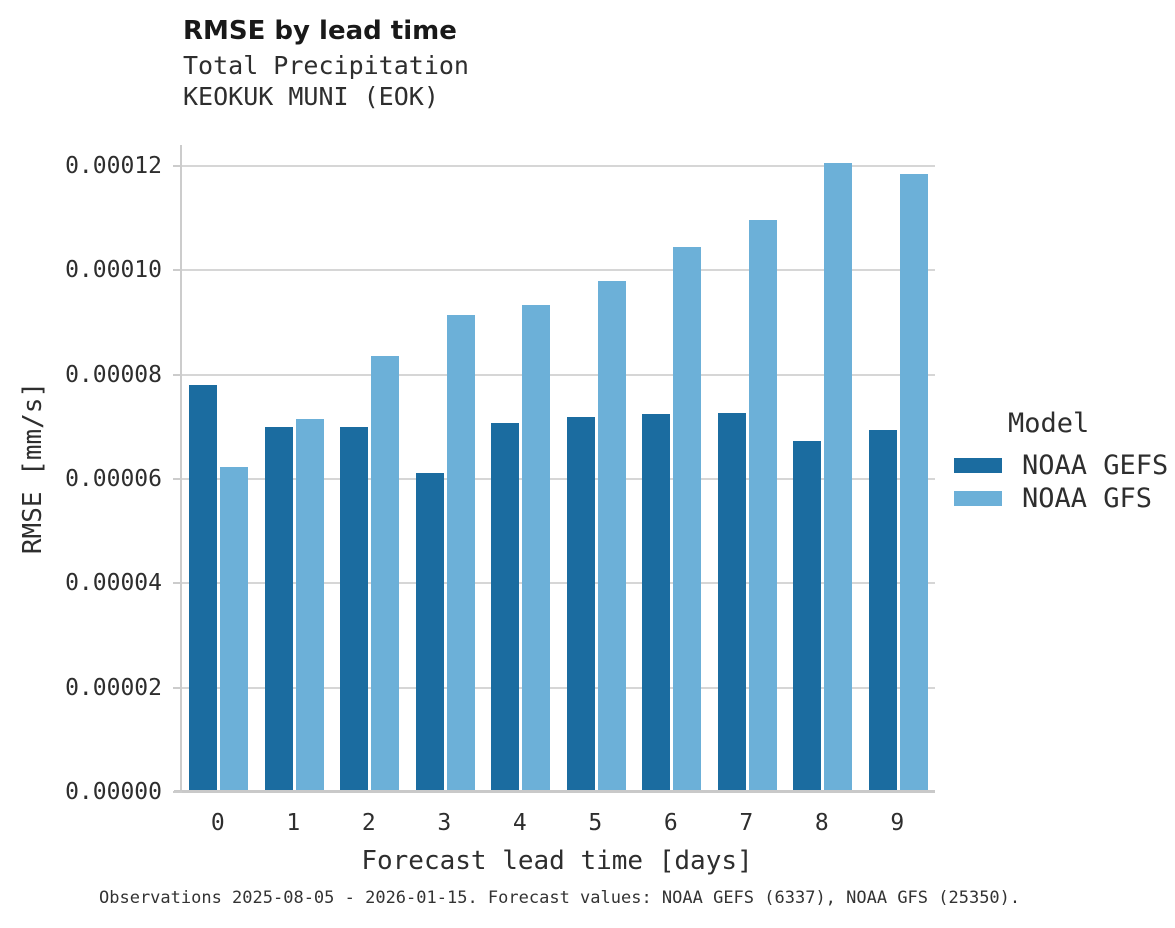 The width and height of the screenshot is (1175, 928). I want to click on y-tick-mark-0.00006, so click(177, 478).